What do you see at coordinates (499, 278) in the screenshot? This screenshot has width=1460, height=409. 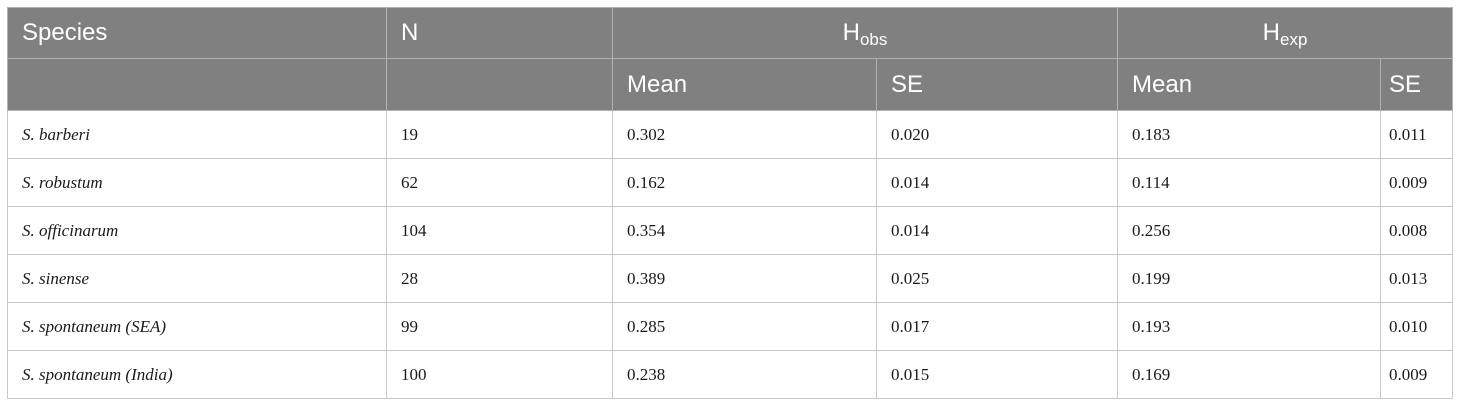 I see `cell-n: 28` at bounding box center [499, 278].